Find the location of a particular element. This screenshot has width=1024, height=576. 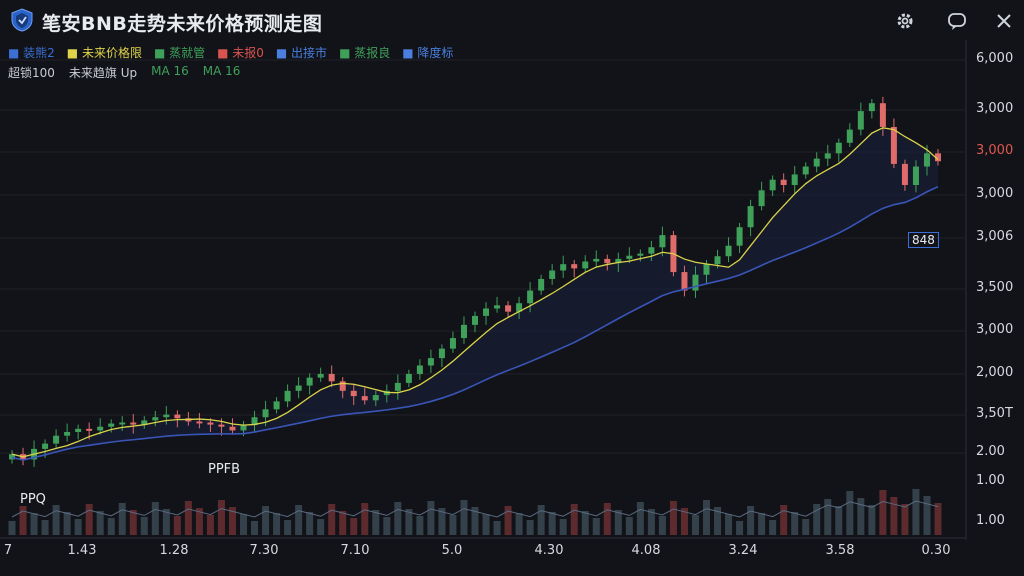

close-button is located at coordinates (1004, 21).